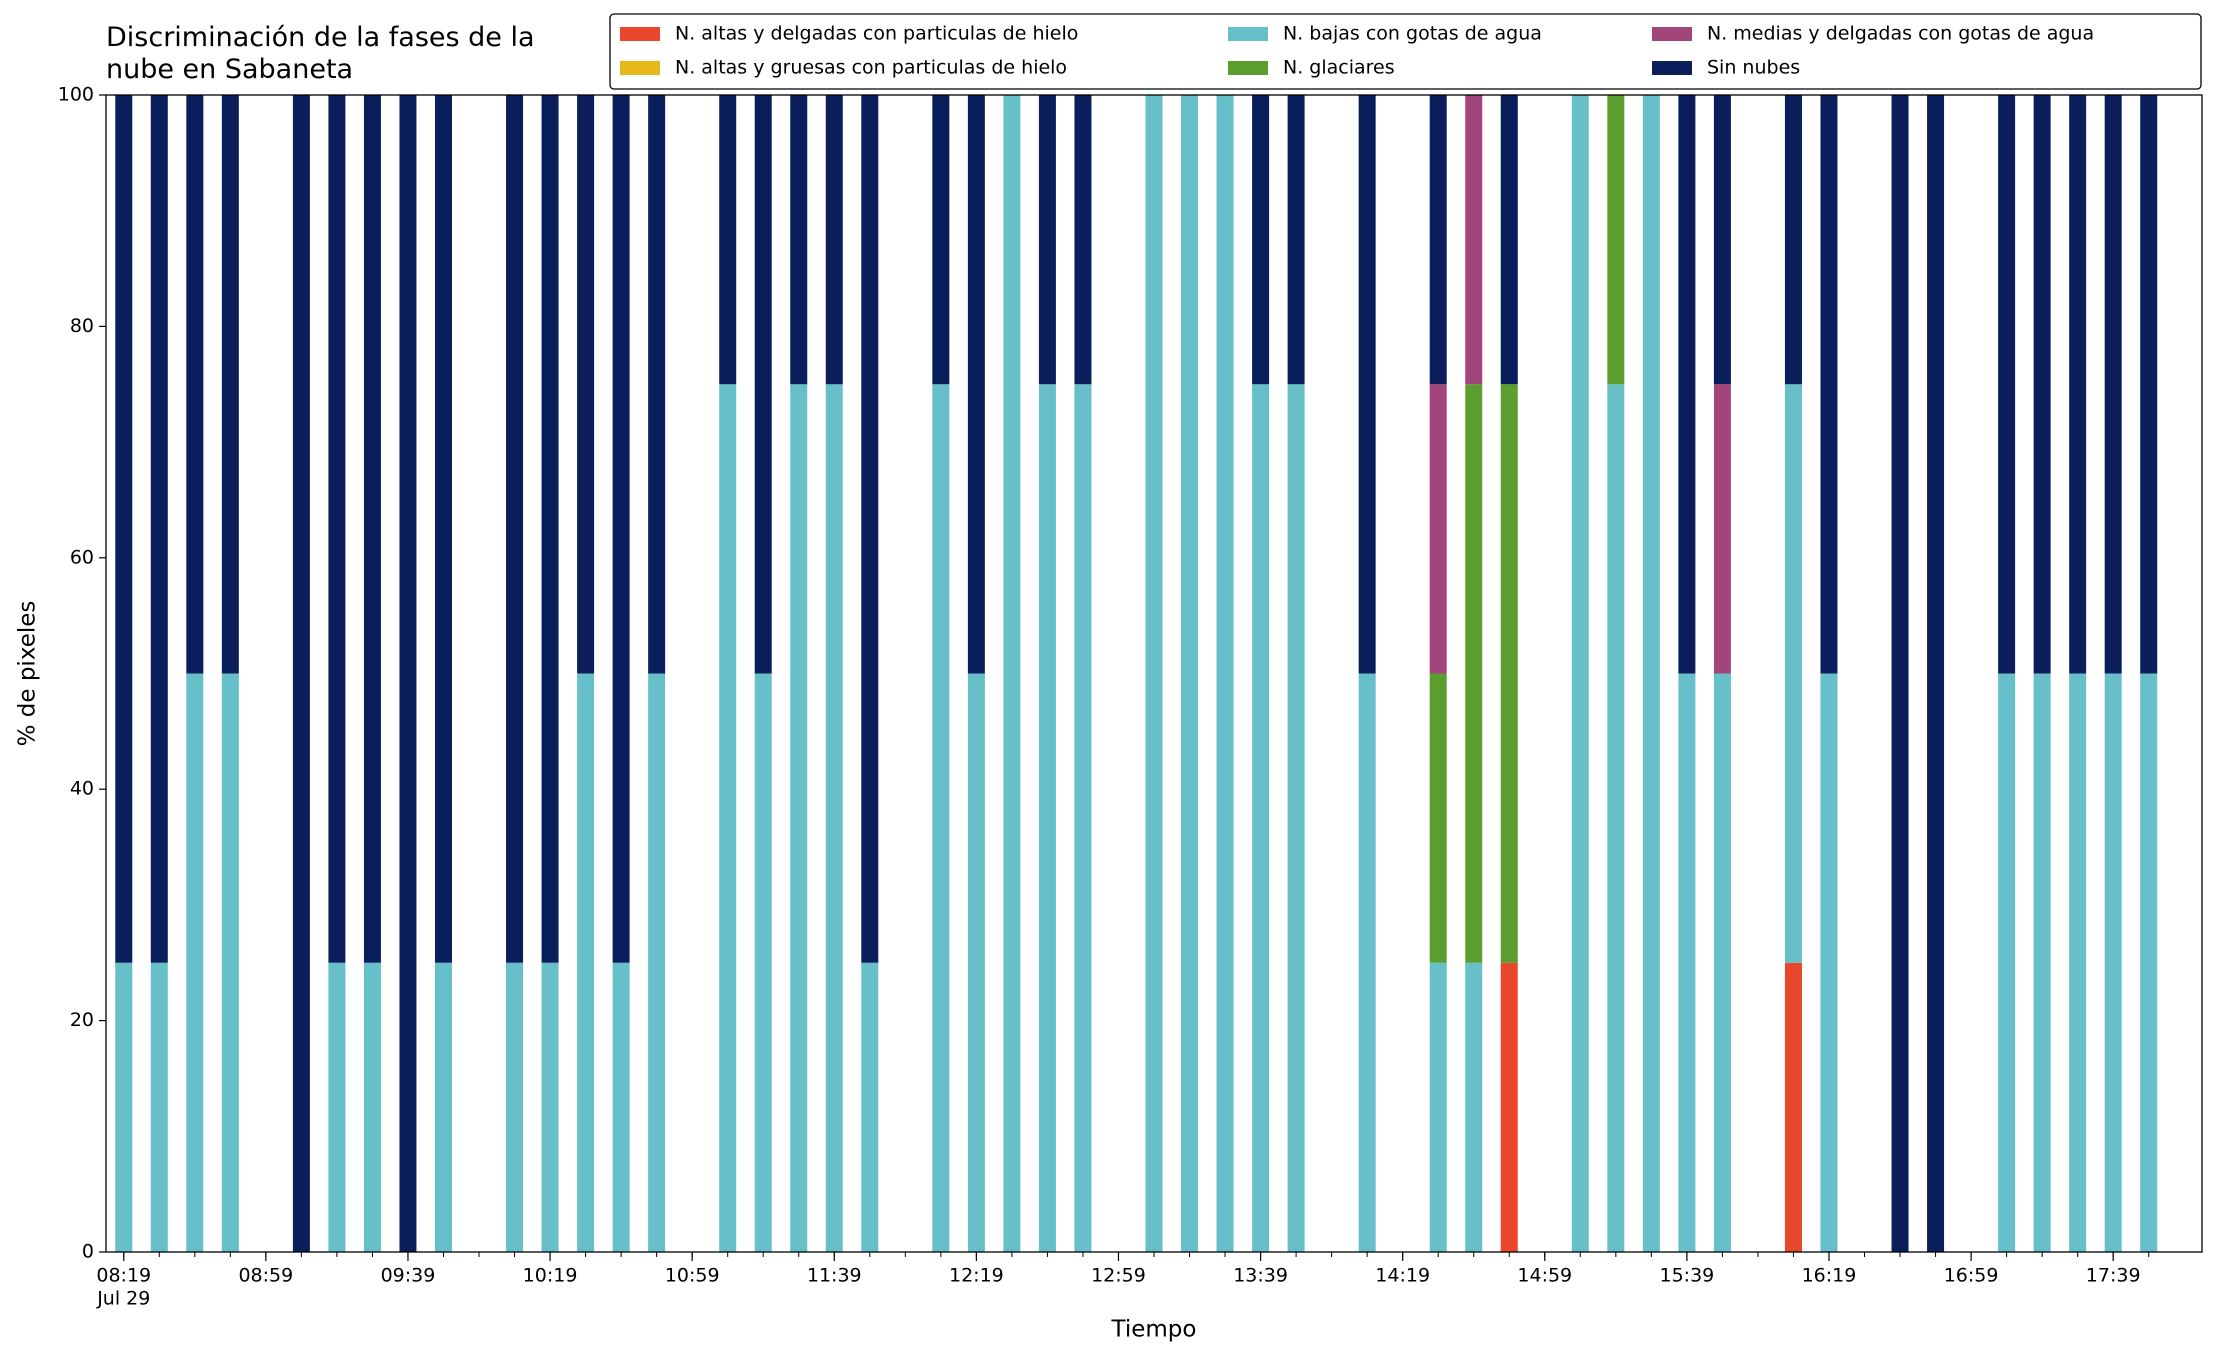  Describe the element at coordinates (82, 557) in the screenshot. I see `y-tick-label: 60` at that location.